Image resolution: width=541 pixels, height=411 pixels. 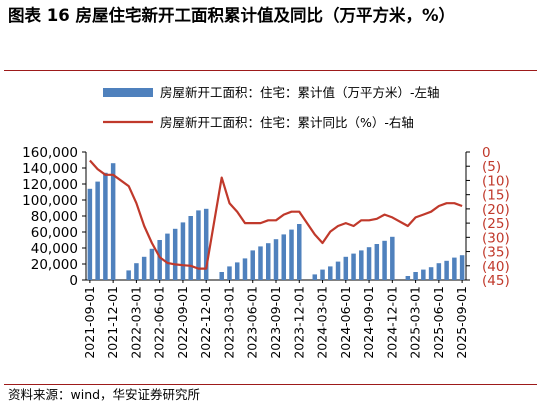 What do you see at coordinates (73, 281) in the screenshot?
I see `left-axis-tick-label: 0` at bounding box center [73, 281].